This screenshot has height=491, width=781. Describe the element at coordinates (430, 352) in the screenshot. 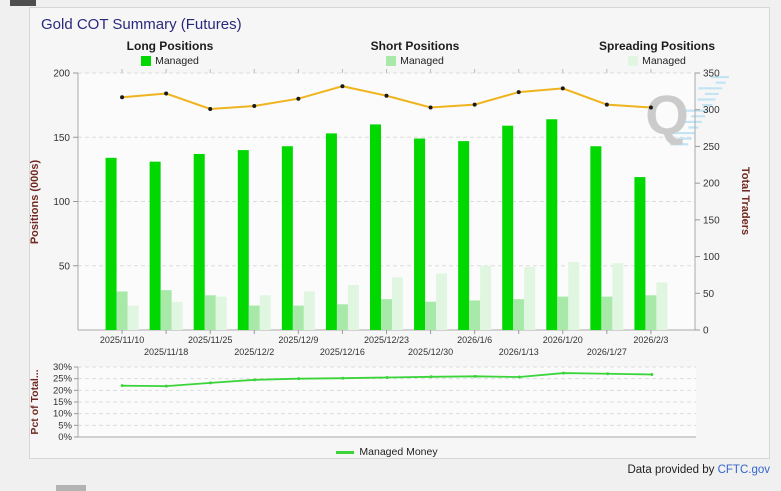

I see `x-axis-date-label: 2025/12/30` at that location.